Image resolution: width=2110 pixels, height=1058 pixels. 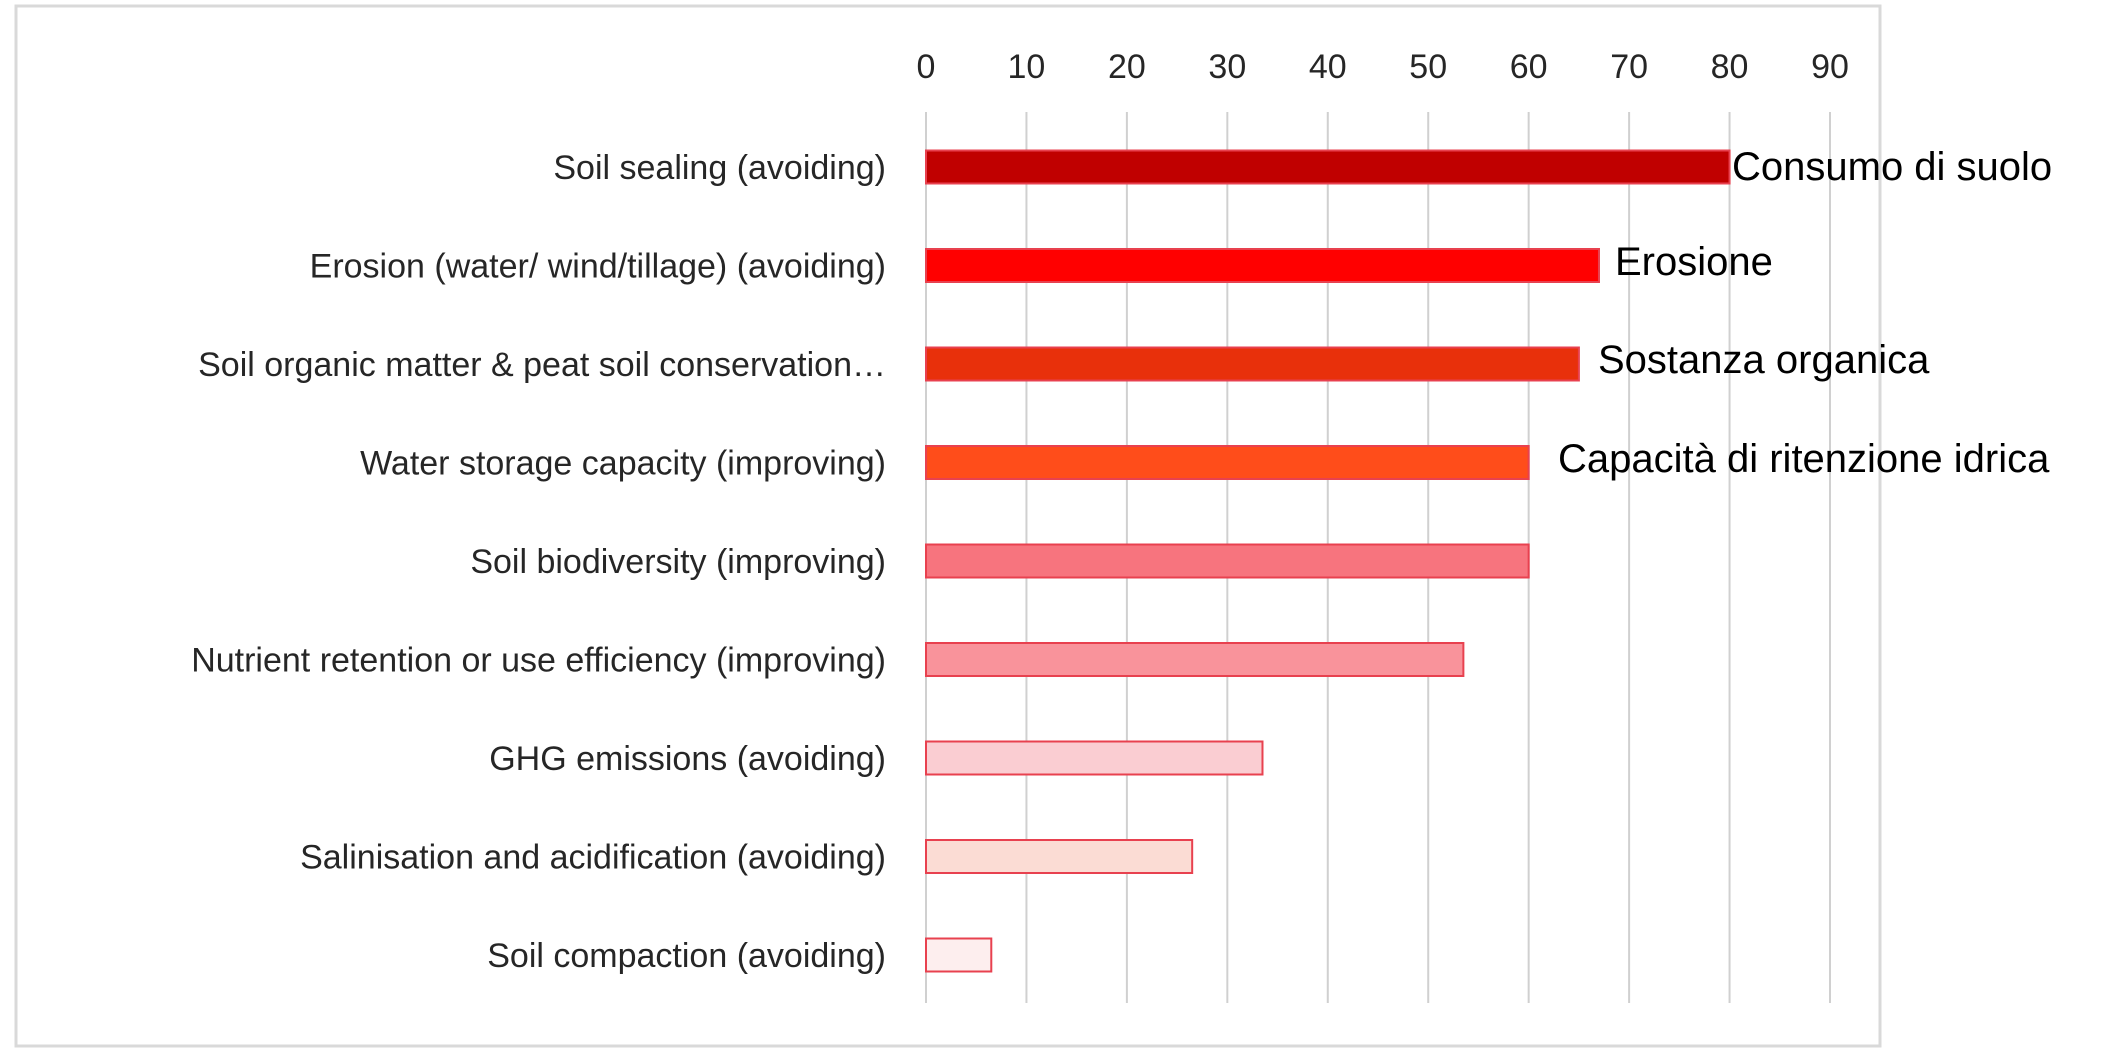 I want to click on category-label: Soil sealing (avoiding), so click(x=719, y=168).